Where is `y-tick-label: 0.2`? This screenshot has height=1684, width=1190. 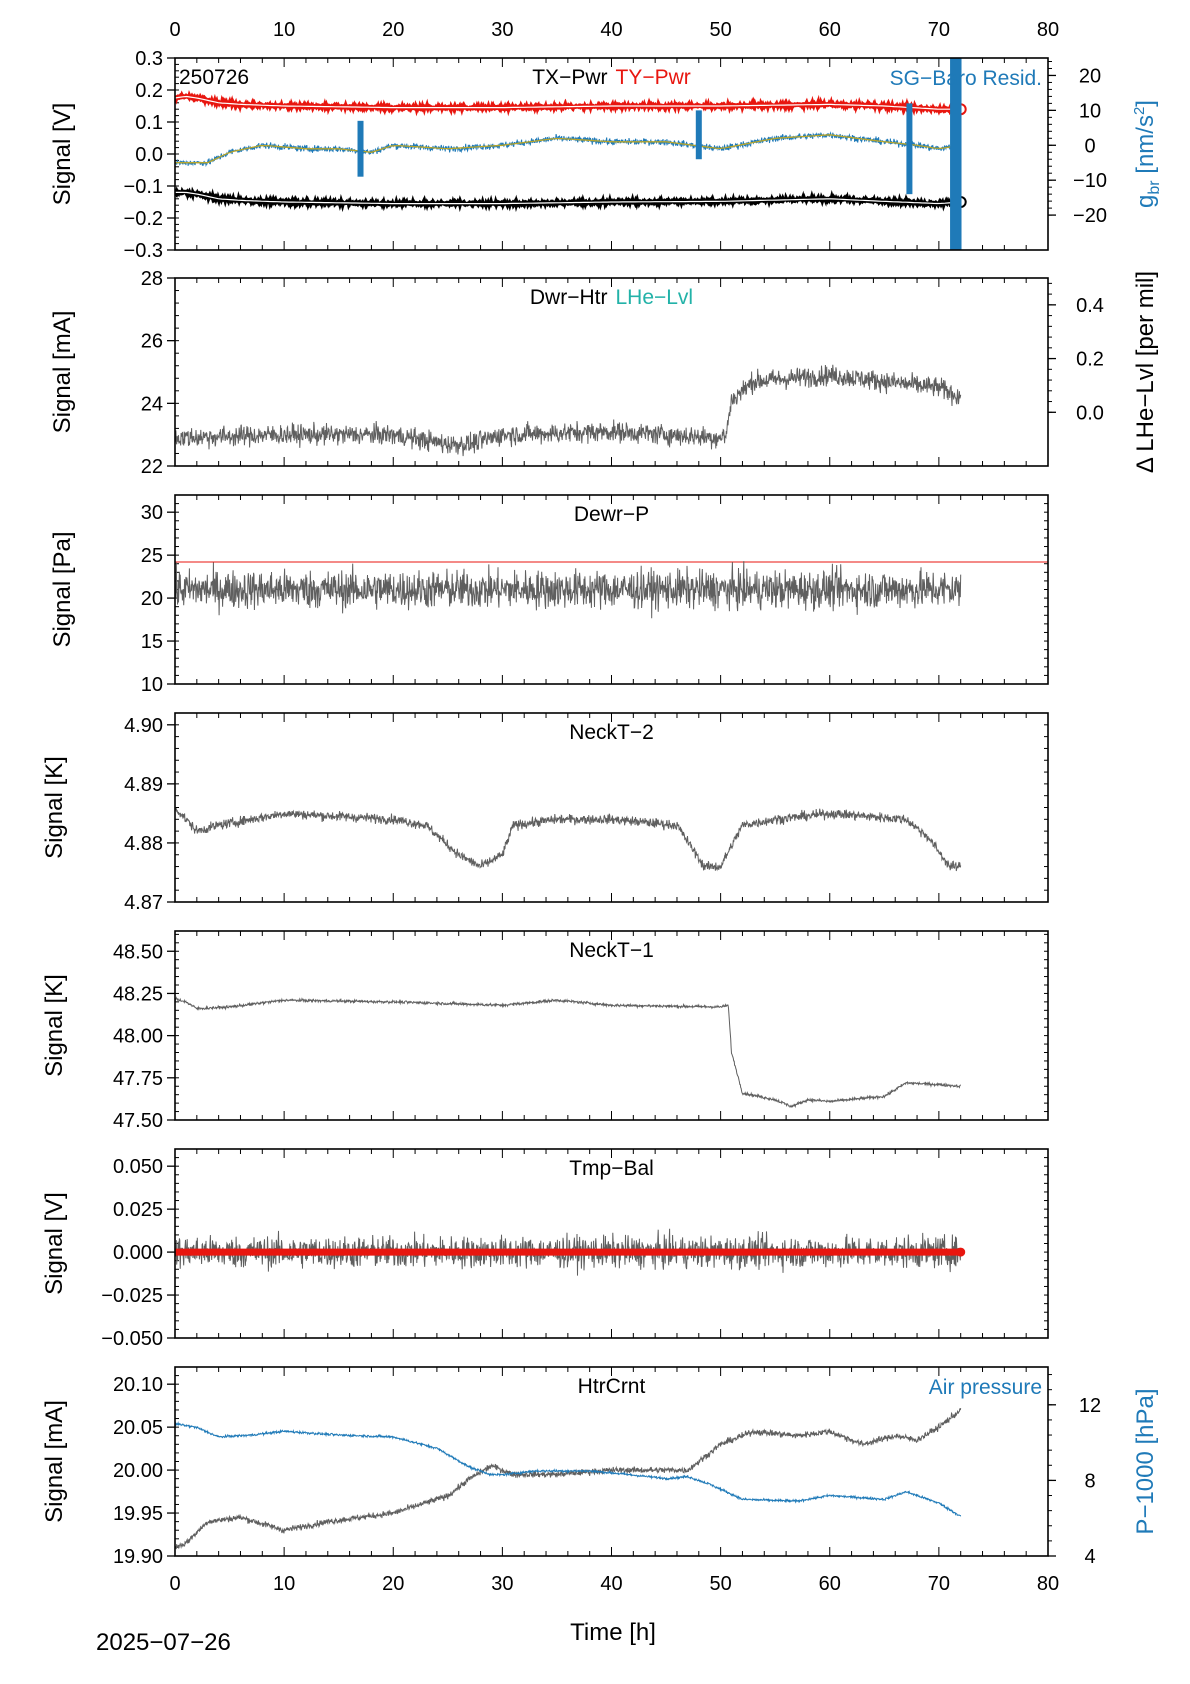
y-tick-label: 0.2 is located at coordinates (149, 91).